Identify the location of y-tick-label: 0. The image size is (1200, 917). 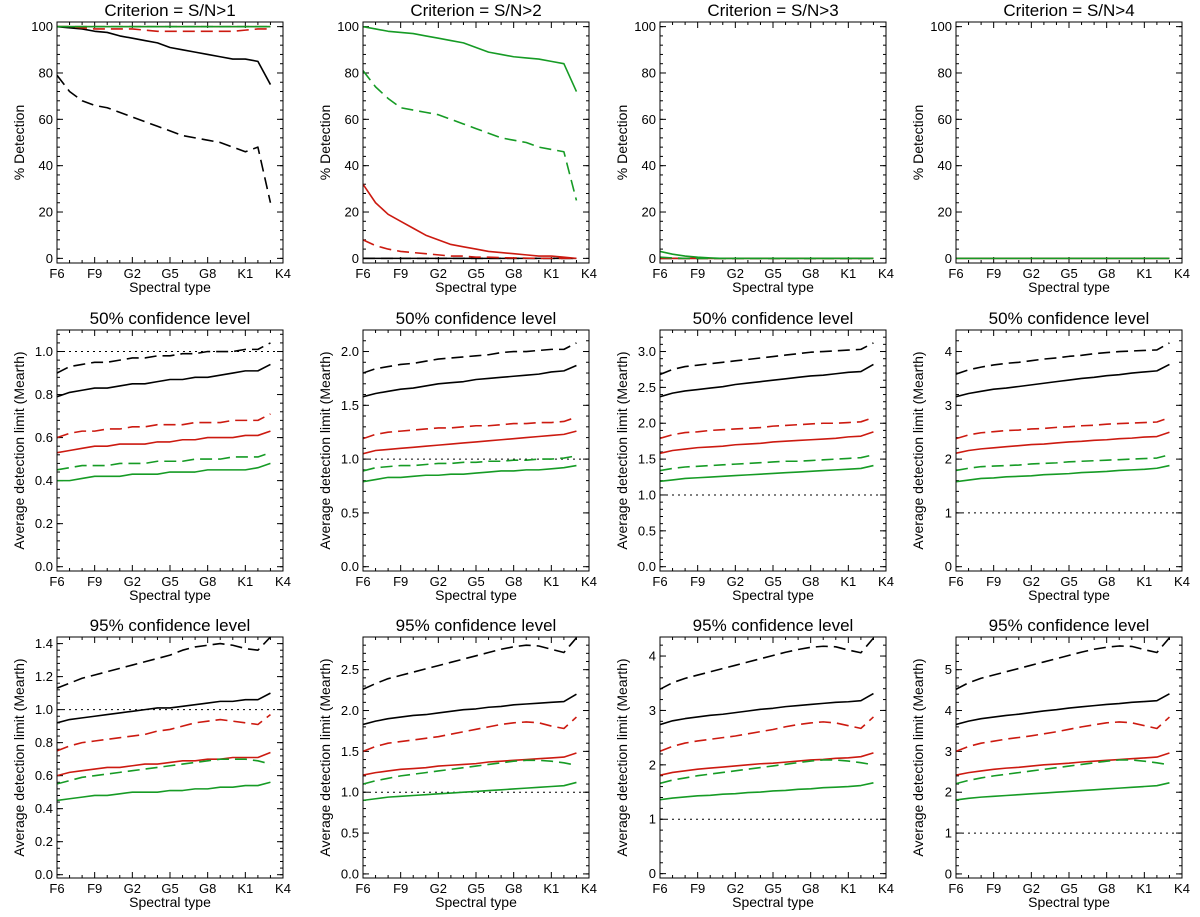
(948, 258).